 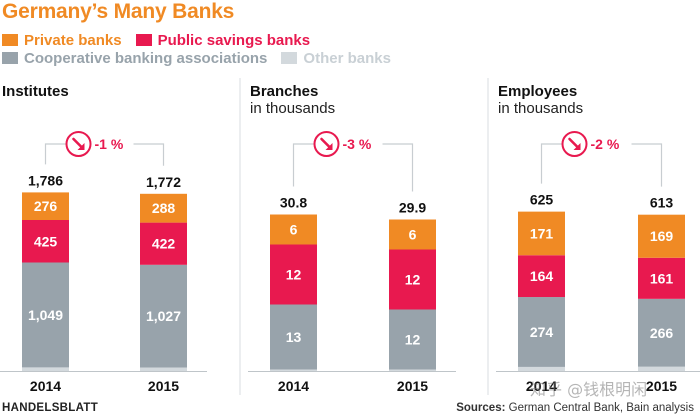 I want to click on data-label-cooperative: 13, so click(x=294, y=337).